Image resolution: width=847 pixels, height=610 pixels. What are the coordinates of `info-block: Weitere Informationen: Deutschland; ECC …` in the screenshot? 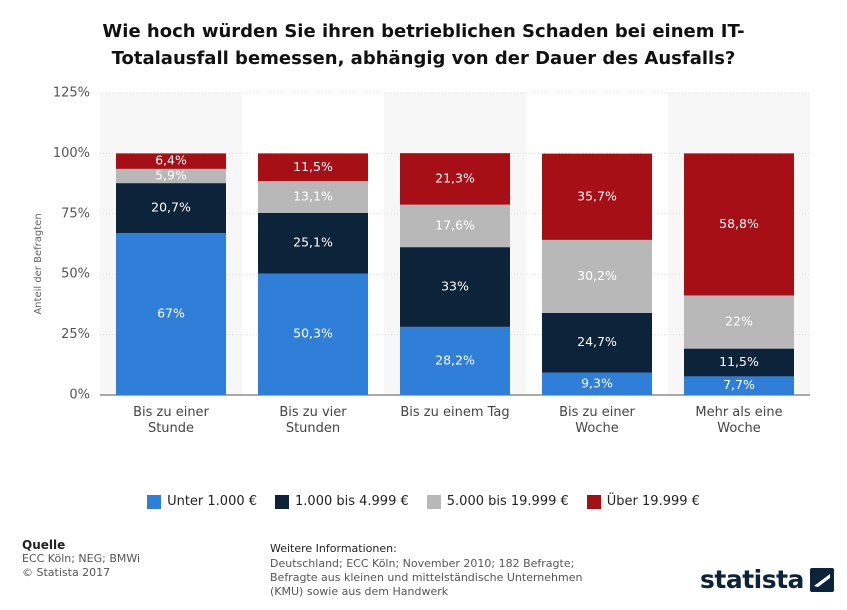 It's located at (435, 570).